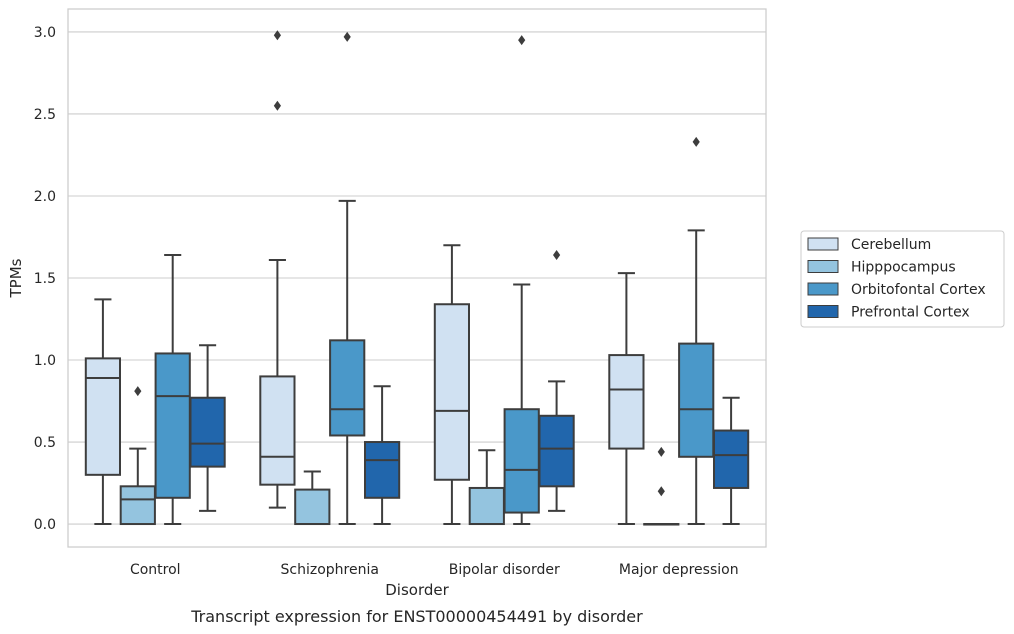  What do you see at coordinates (330, 570) in the screenshot?
I see `x-tick-label: Schizophrenia` at bounding box center [330, 570].